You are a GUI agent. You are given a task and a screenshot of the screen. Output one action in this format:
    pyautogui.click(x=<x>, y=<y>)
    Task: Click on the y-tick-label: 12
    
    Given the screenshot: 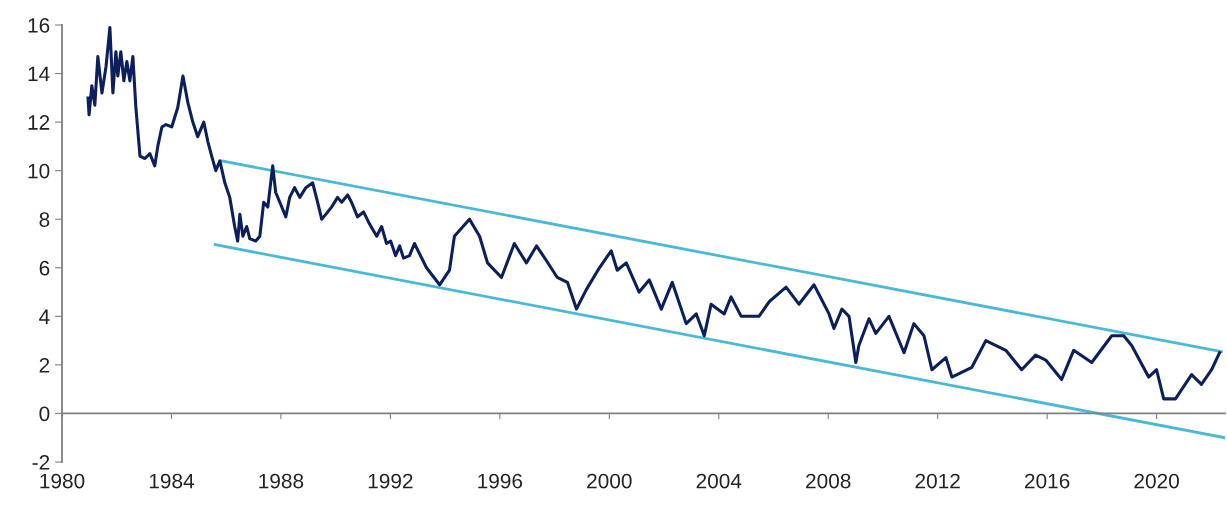 What is the action you would take?
    pyautogui.click(x=39, y=122)
    